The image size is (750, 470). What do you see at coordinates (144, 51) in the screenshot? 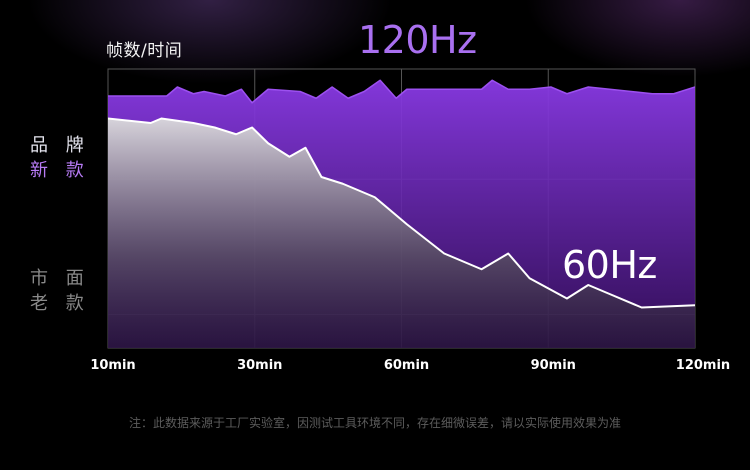
I see `y-axis-label: 帧数/时间` at bounding box center [144, 51].